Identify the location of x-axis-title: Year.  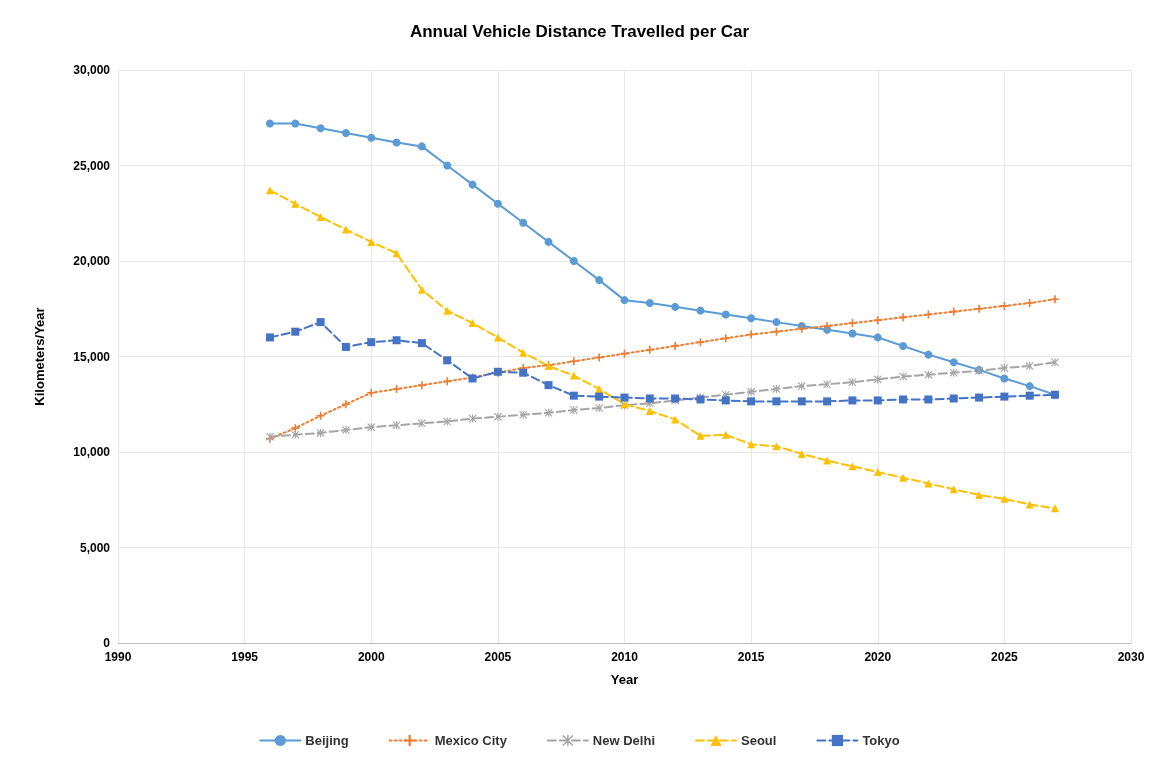
(624, 679).